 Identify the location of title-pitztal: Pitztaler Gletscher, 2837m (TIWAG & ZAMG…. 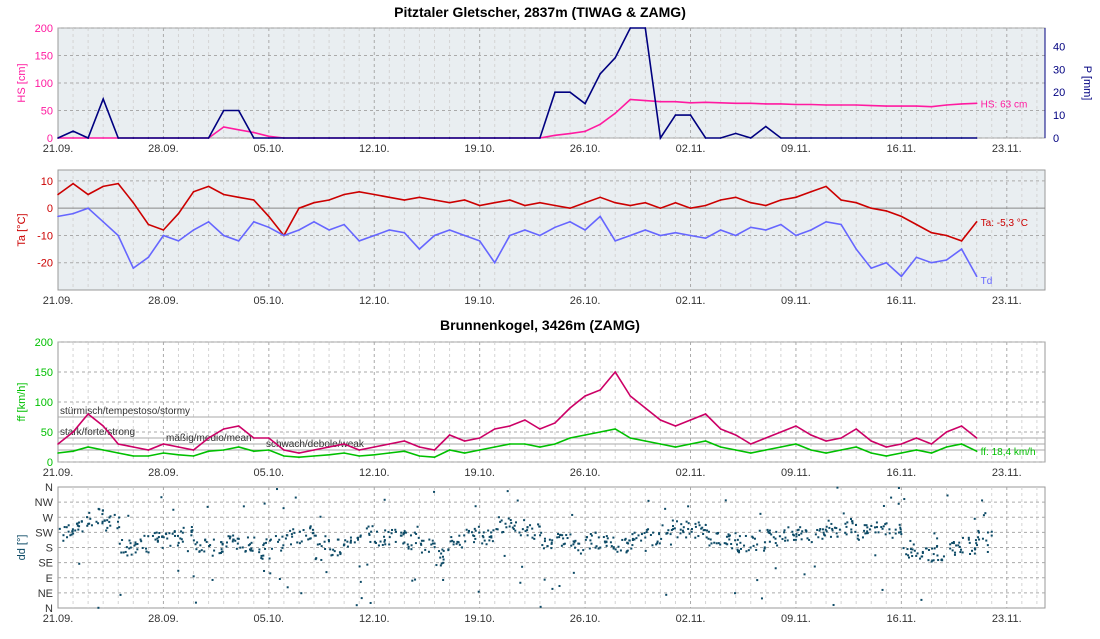
(540, 12).